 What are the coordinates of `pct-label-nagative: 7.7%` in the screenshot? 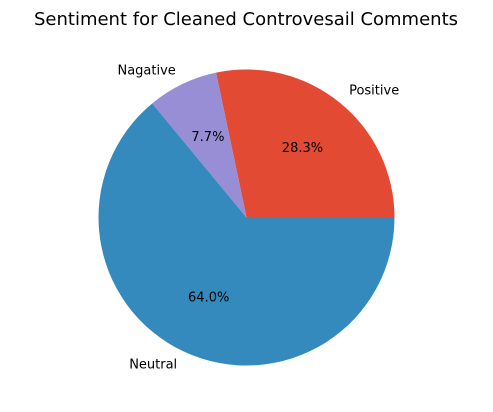 It's located at (207, 137).